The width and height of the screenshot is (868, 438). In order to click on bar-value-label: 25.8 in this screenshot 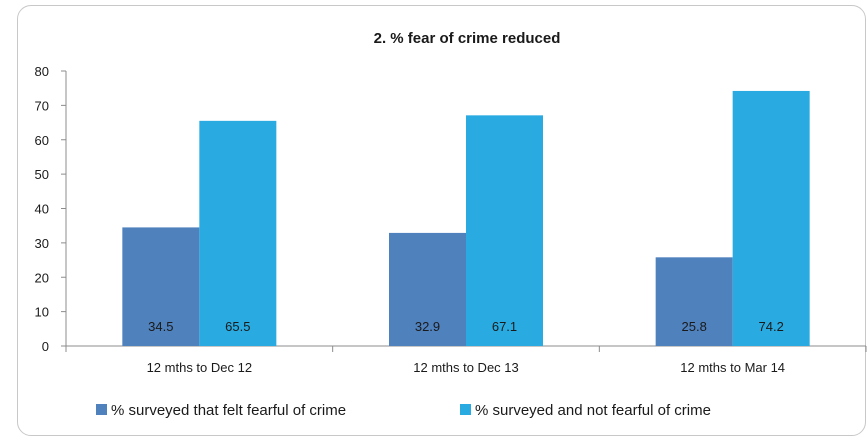, I will do `click(694, 326)`.